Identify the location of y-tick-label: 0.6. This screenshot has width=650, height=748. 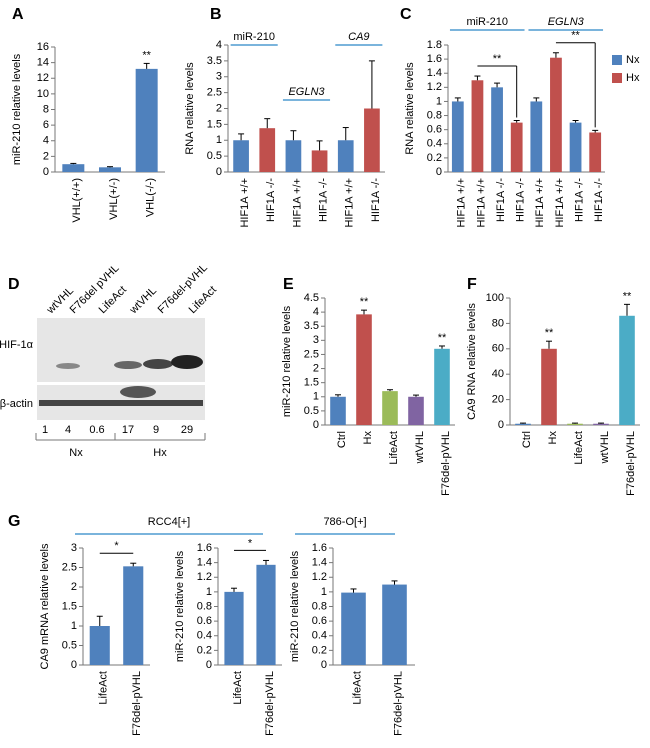
(434, 130).